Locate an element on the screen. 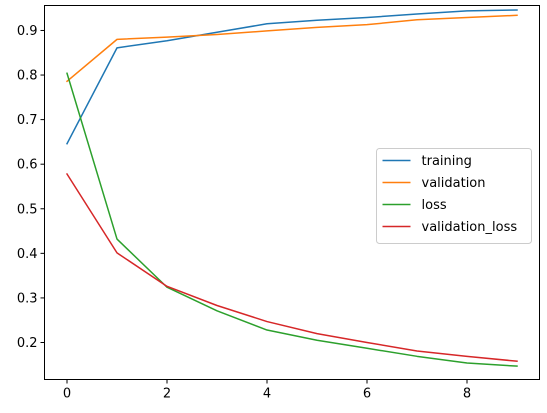 This screenshot has height=413, width=547. legend-label: training is located at coordinates (447, 161).